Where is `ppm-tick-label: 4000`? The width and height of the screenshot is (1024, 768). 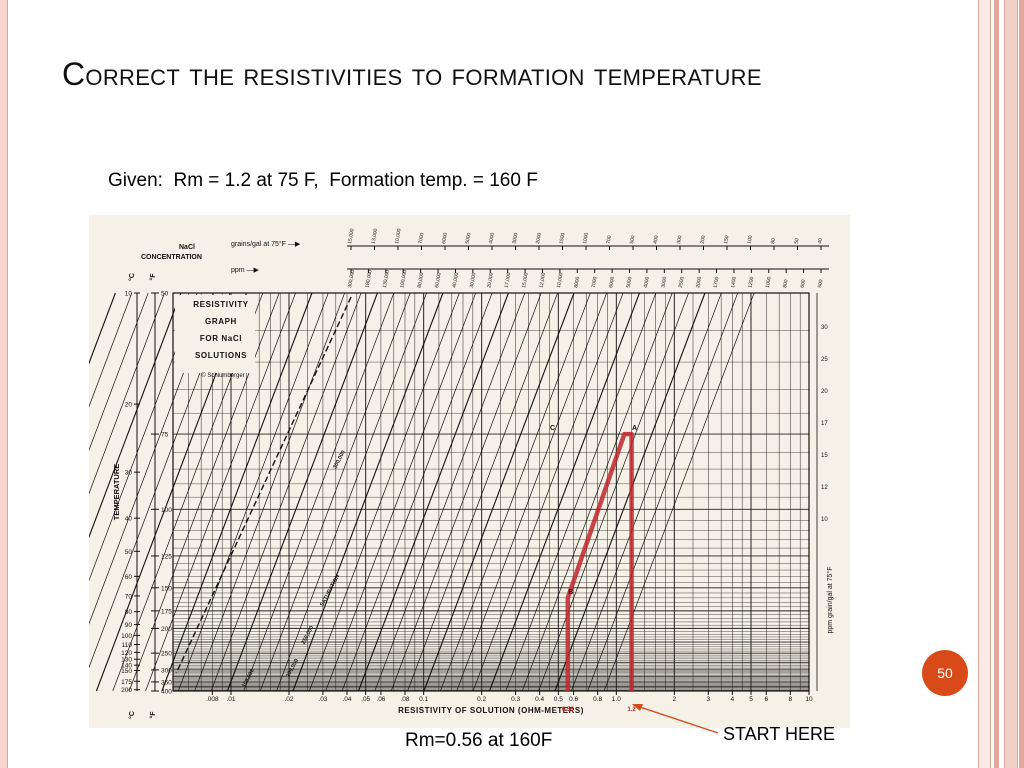 ppm-tick-label: 4000 is located at coordinates (647, 282).